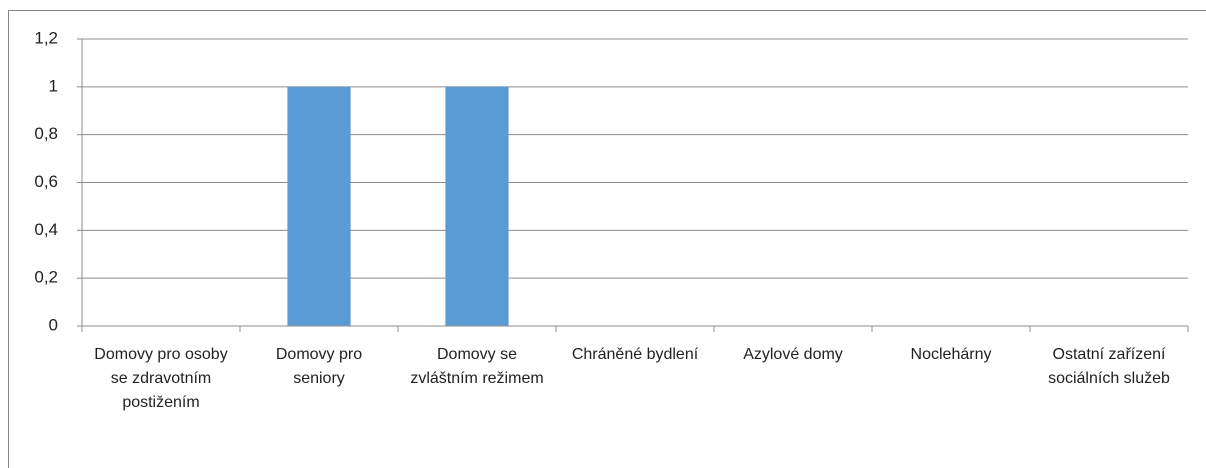 This screenshot has width=1206, height=468. Describe the element at coordinates (793, 354) in the screenshot. I see `x-tick-label: Azylové domy` at that location.